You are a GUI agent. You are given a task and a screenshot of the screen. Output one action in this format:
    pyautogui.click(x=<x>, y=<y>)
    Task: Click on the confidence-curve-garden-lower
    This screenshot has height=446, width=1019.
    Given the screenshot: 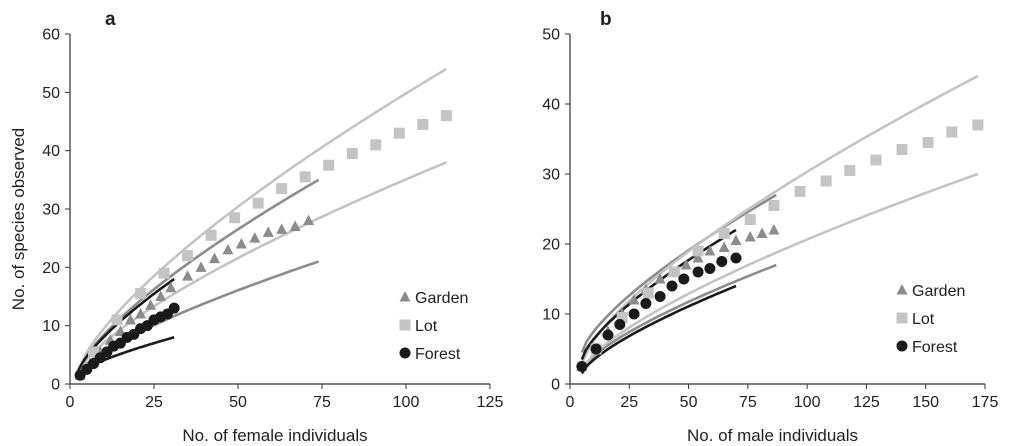 What is the action you would take?
    pyautogui.click(x=678, y=317)
    